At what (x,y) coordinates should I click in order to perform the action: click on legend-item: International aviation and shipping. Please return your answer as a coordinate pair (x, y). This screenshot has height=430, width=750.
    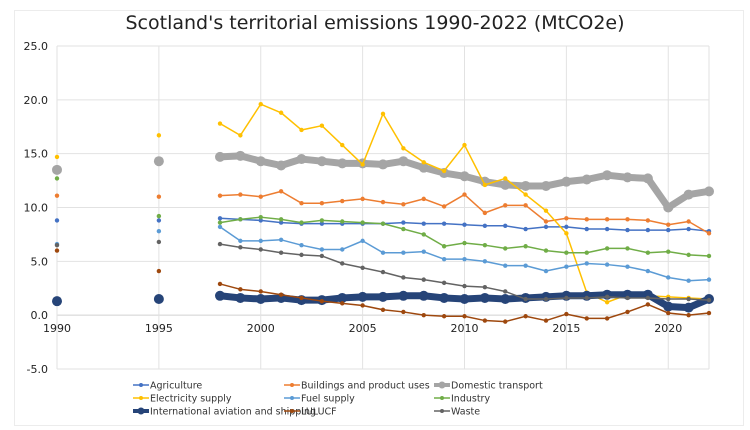
    Looking at the image, I should click on (224, 412).